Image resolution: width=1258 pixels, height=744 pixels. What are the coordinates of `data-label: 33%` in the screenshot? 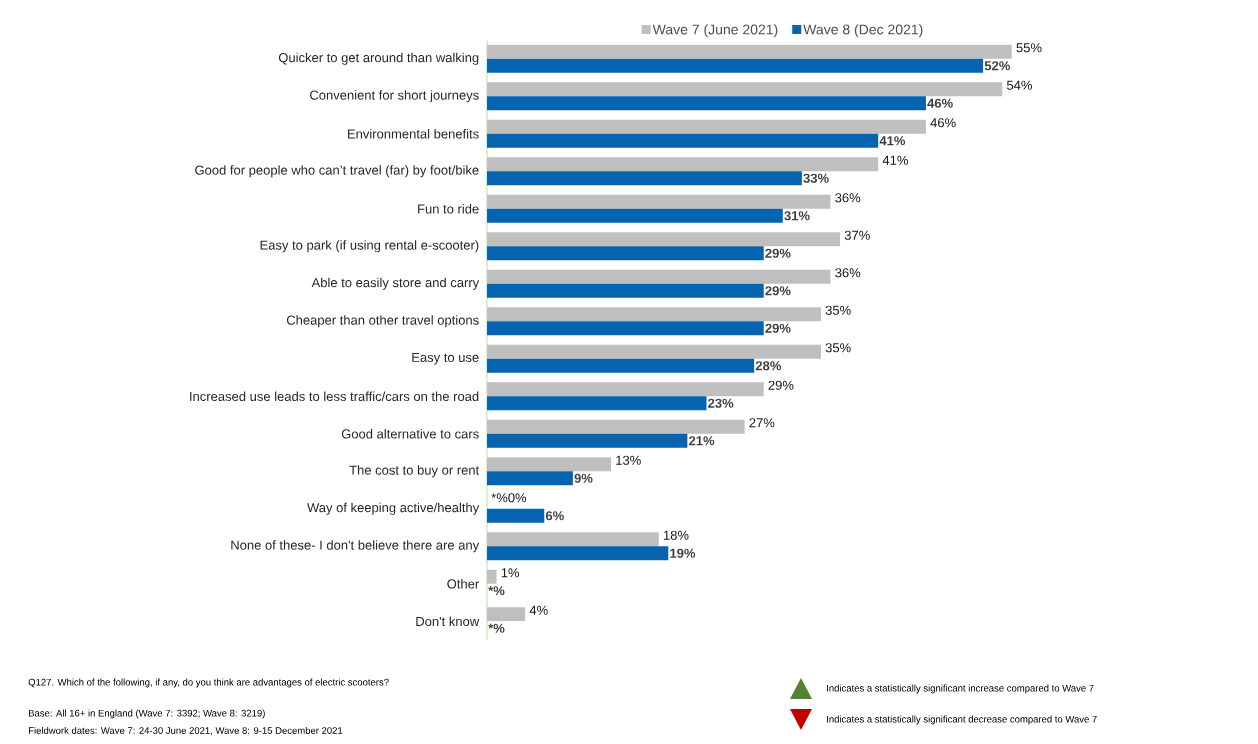 It's located at (816, 178).